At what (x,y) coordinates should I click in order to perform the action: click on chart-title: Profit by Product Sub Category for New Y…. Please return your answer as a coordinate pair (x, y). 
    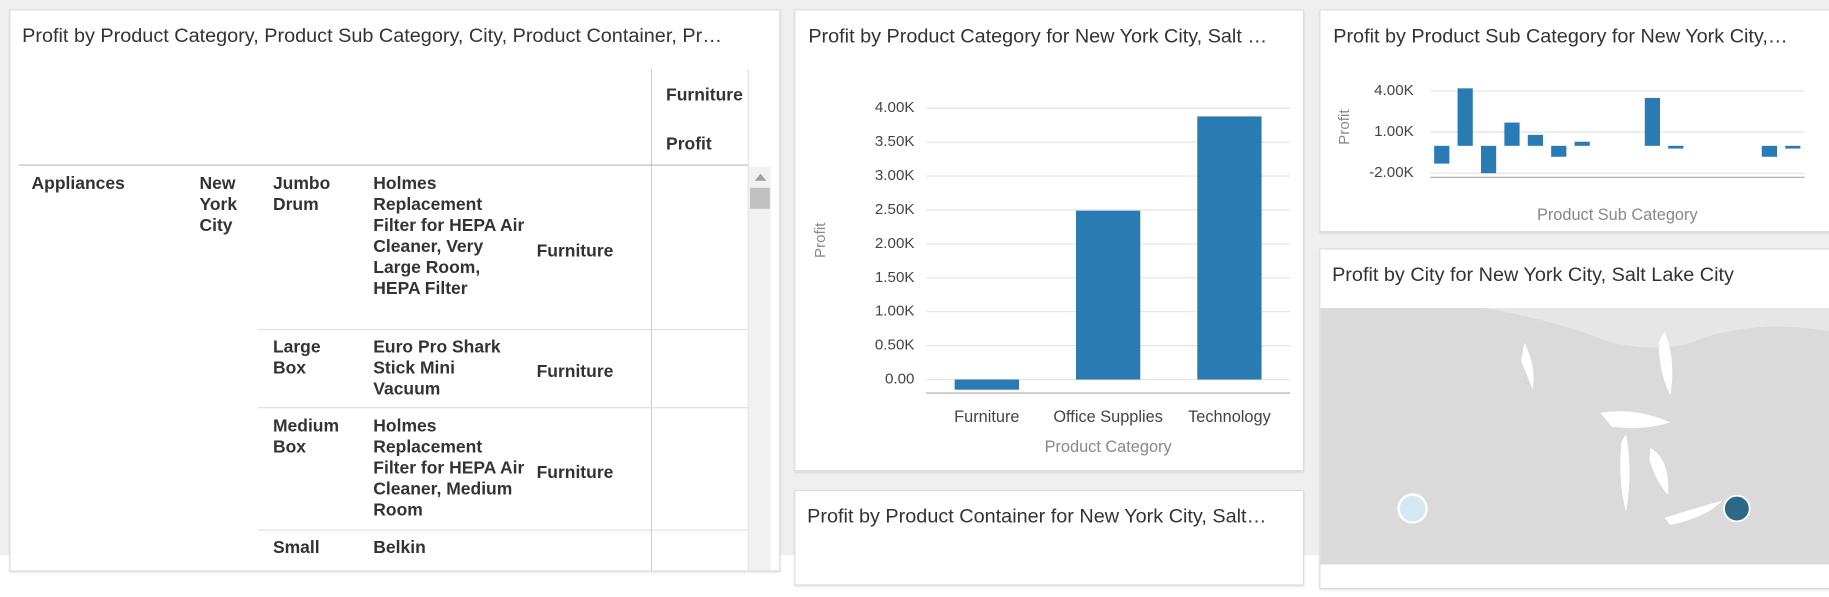
    Looking at the image, I should click on (1560, 37).